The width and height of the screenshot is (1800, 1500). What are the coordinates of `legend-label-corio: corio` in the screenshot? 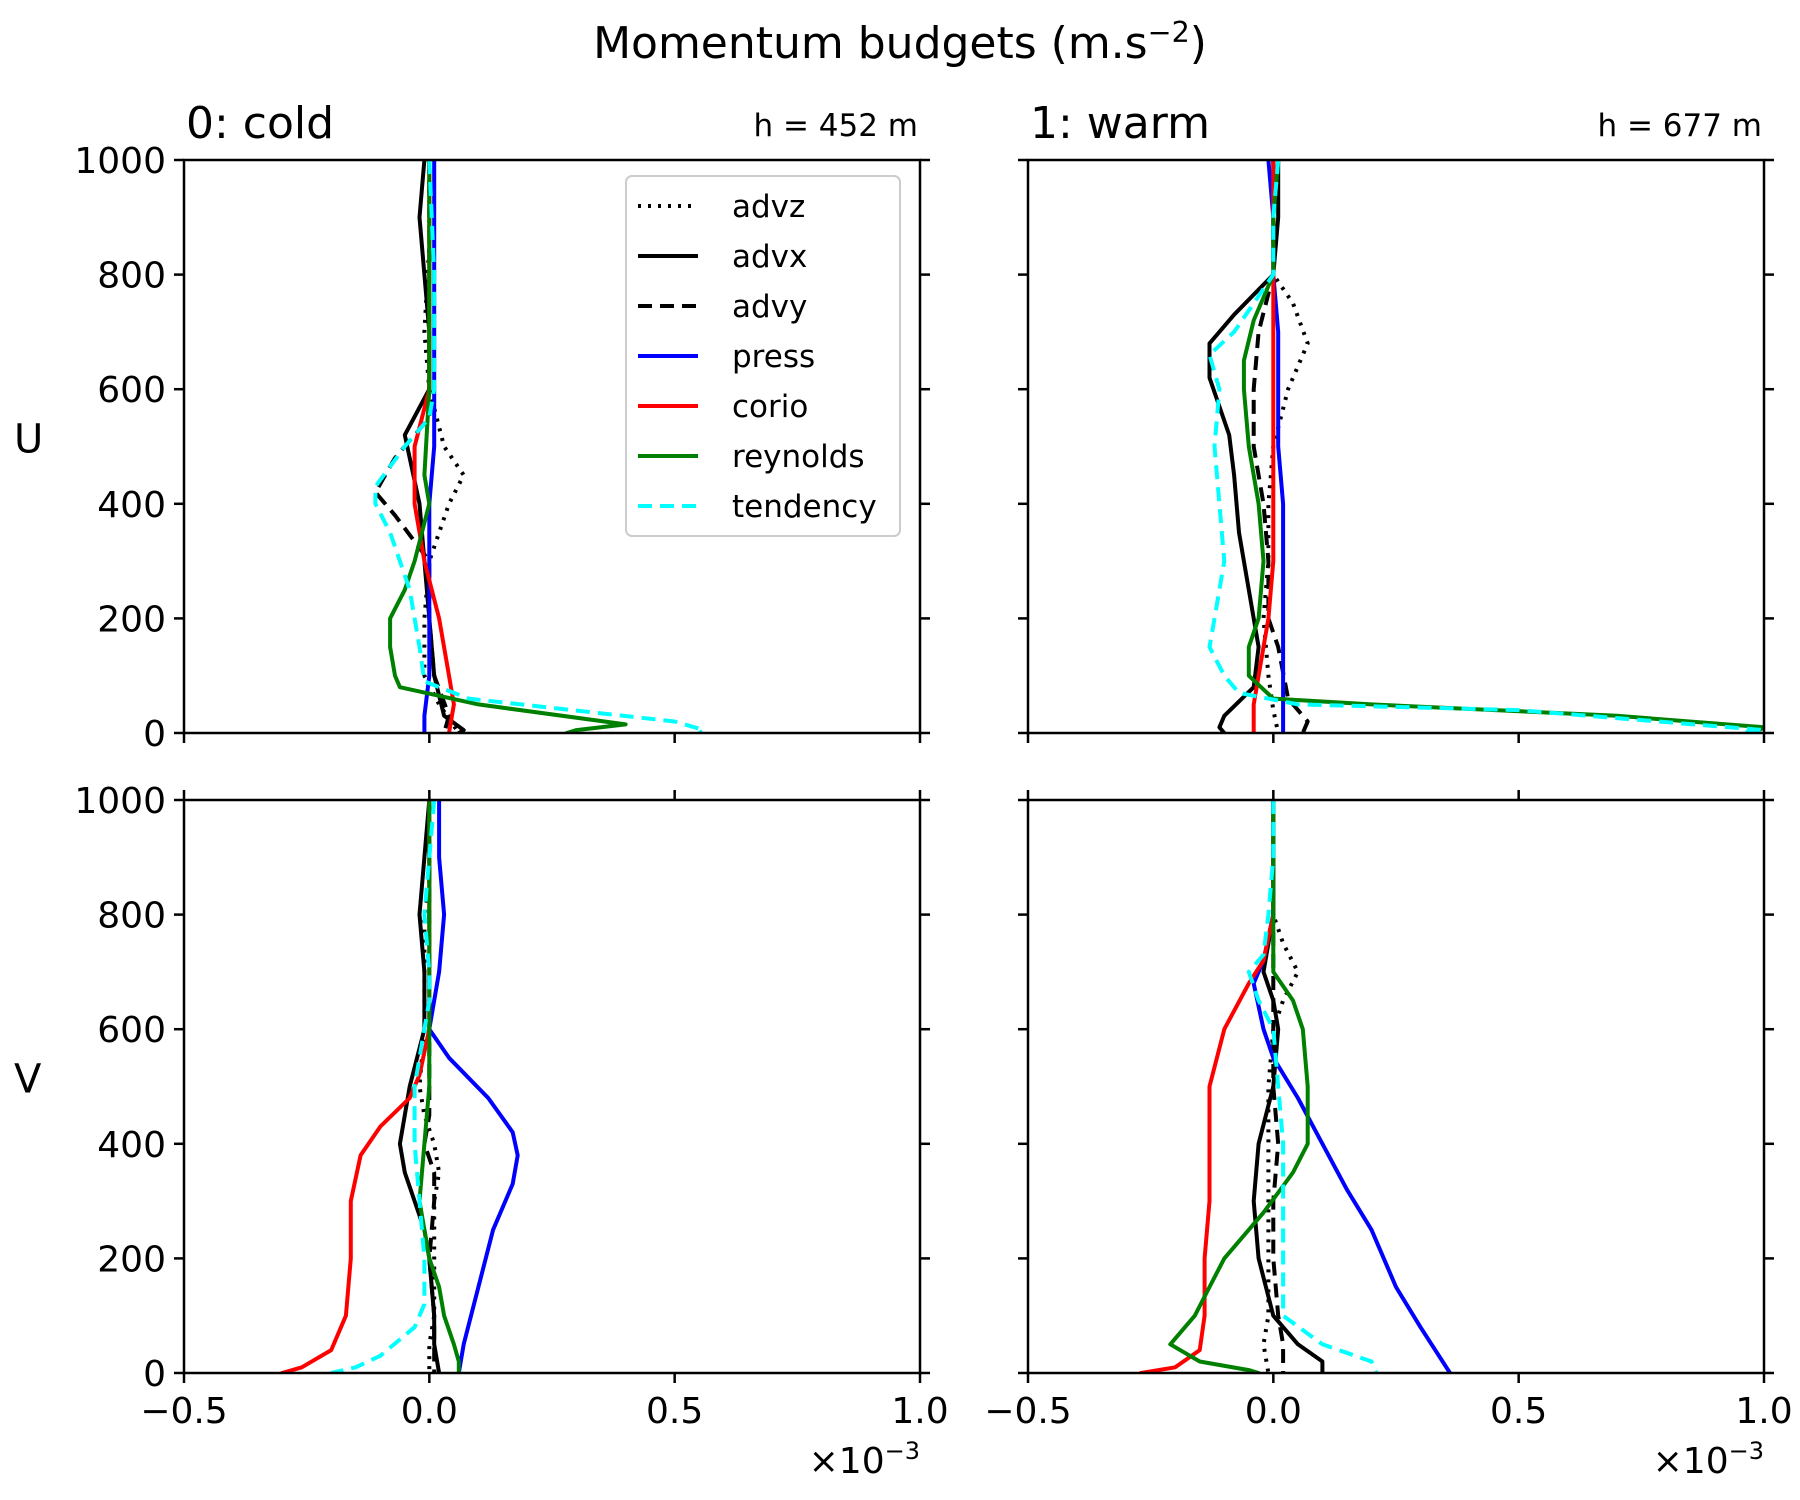 It's located at (770, 407).